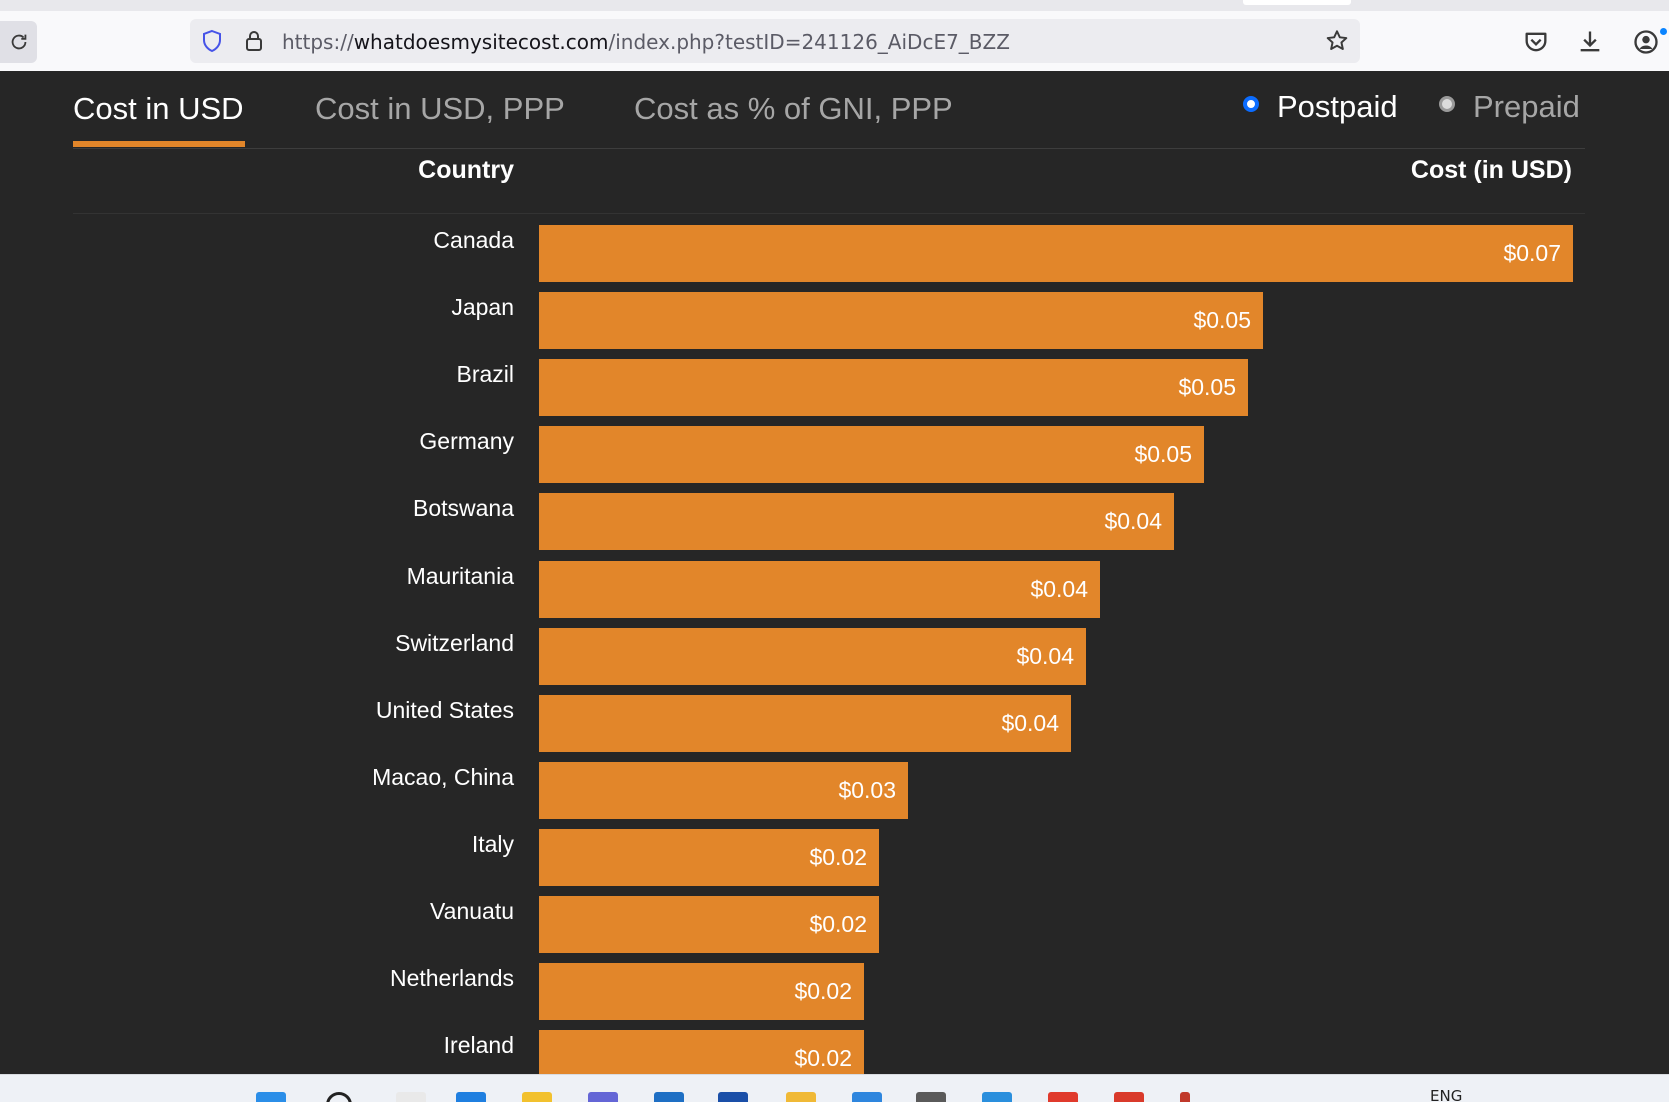 The width and height of the screenshot is (1669, 1102). I want to click on prepaid-option: Prepaid, so click(1509, 107).